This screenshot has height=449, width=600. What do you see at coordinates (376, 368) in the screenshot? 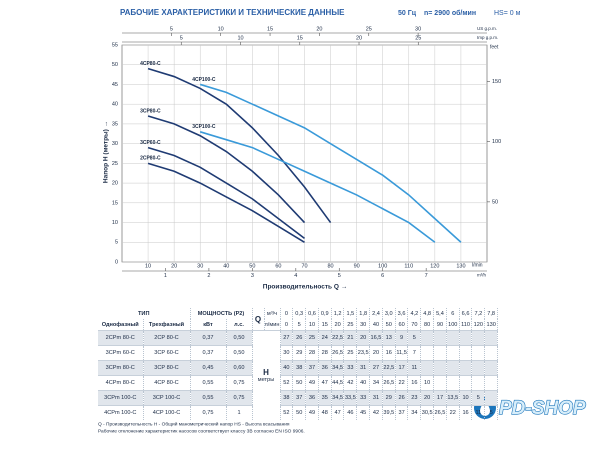
I see `table-cell: 27` at bounding box center [376, 368].